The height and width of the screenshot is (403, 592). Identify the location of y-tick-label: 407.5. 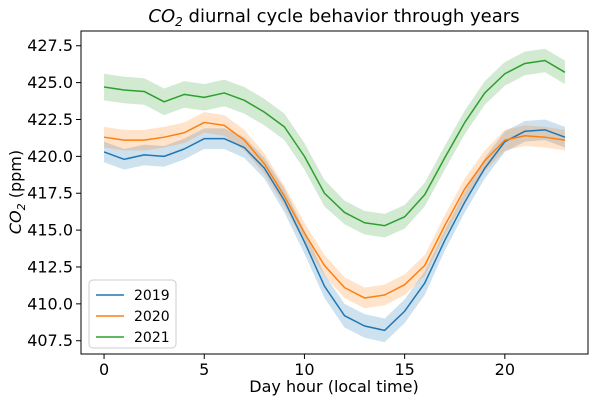
(50, 340).